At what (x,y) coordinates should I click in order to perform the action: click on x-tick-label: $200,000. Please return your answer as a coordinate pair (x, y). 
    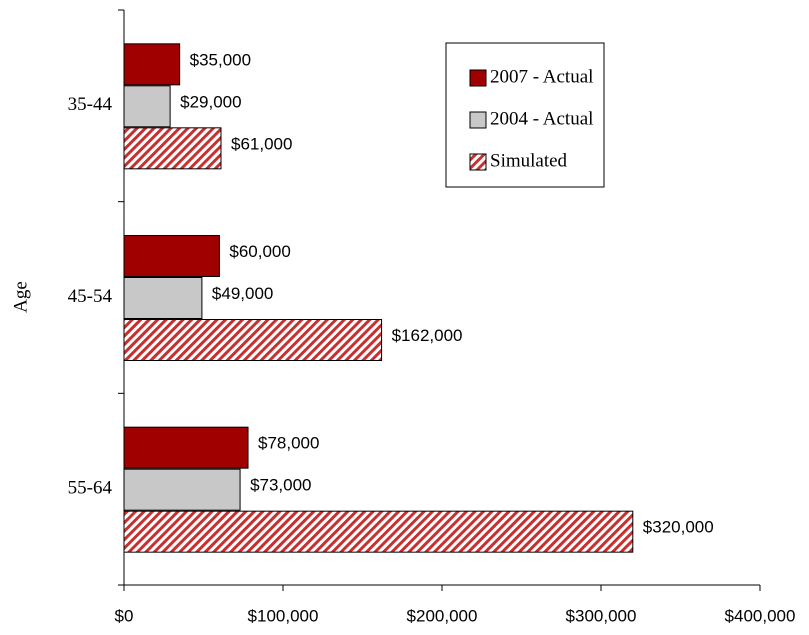
    Looking at the image, I should click on (442, 615).